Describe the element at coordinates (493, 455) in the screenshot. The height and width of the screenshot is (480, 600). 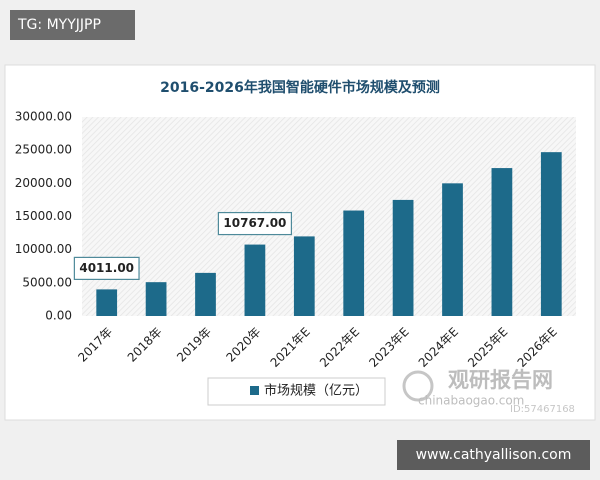
I see `site-label: www.cathyallison.com` at that location.